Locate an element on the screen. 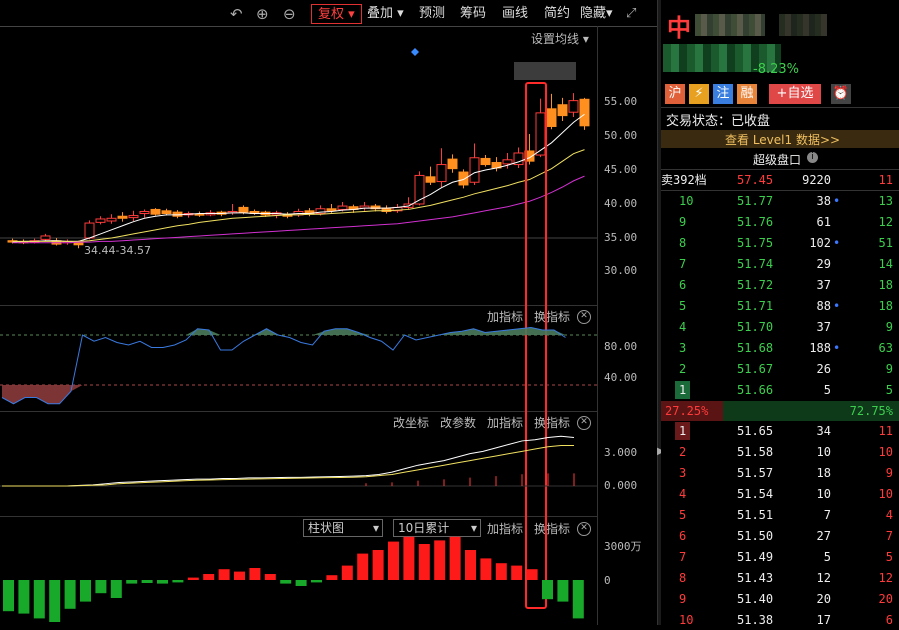 The height and width of the screenshot is (630, 899). chouma-button: 筹码 is located at coordinates (473, 13).